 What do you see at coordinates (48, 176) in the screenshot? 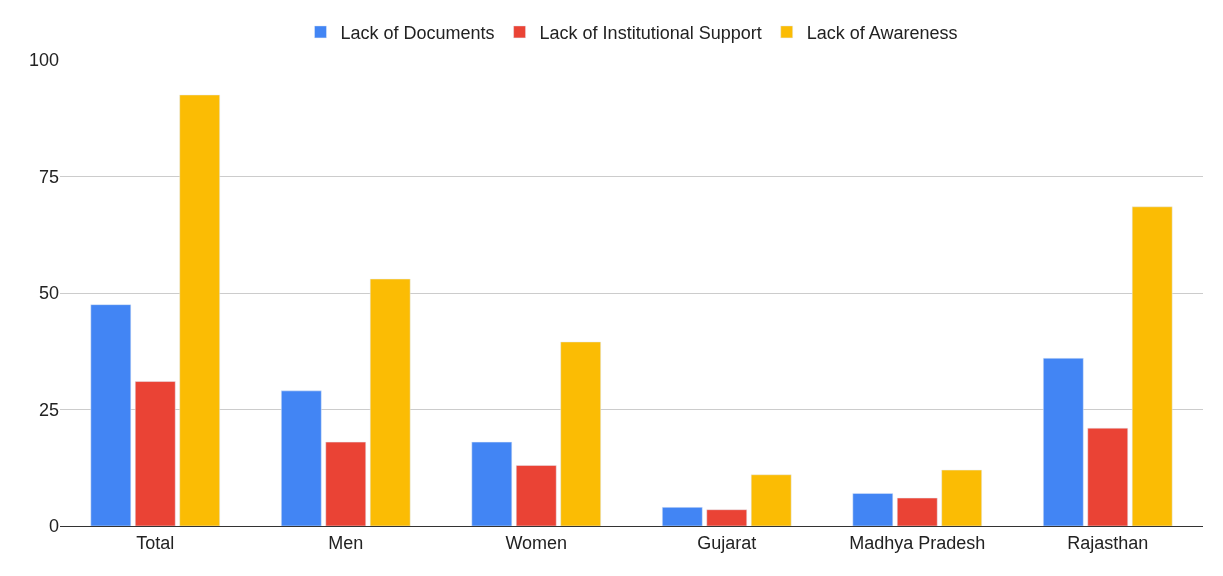
I see `y-tick-label: 75` at bounding box center [48, 176].